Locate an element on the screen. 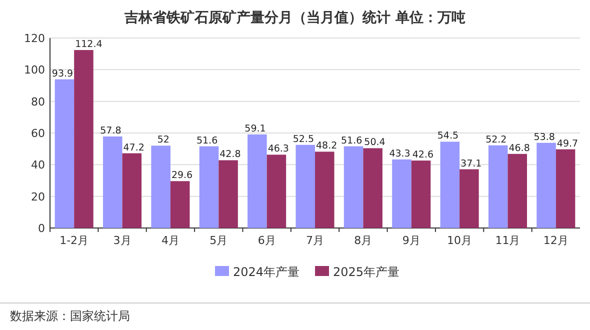 The height and width of the screenshot is (330, 590). data-label: 52.2 is located at coordinates (496, 140).